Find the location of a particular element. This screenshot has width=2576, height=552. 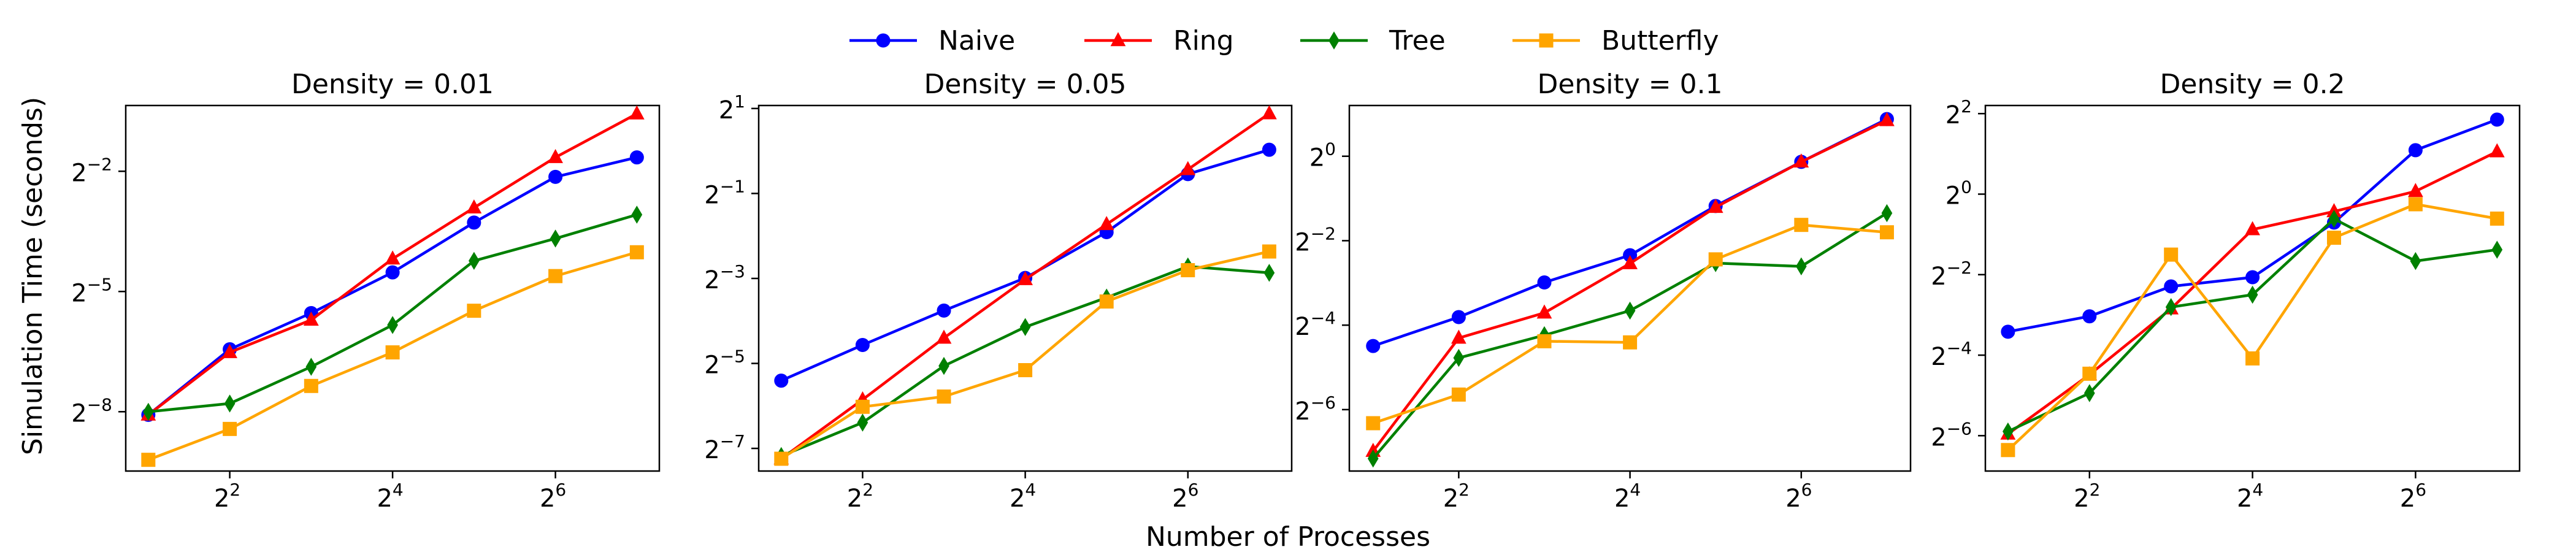

y-tick-label: 2−1 is located at coordinates (724, 192).